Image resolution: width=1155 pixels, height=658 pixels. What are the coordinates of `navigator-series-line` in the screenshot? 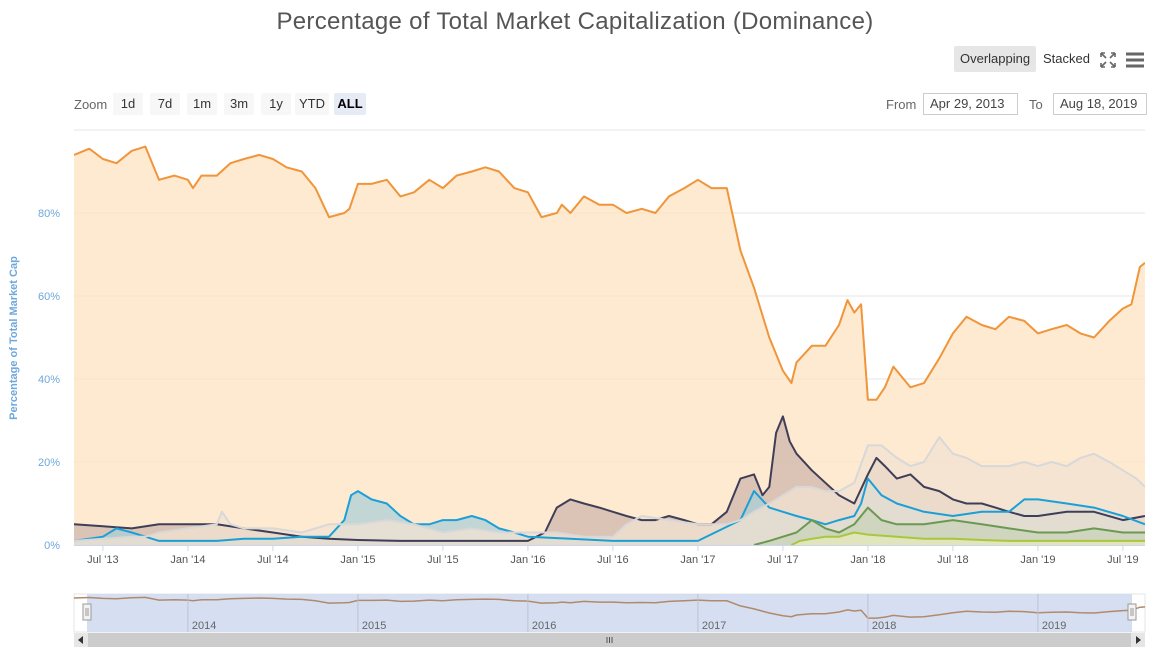 It's located at (609, 607).